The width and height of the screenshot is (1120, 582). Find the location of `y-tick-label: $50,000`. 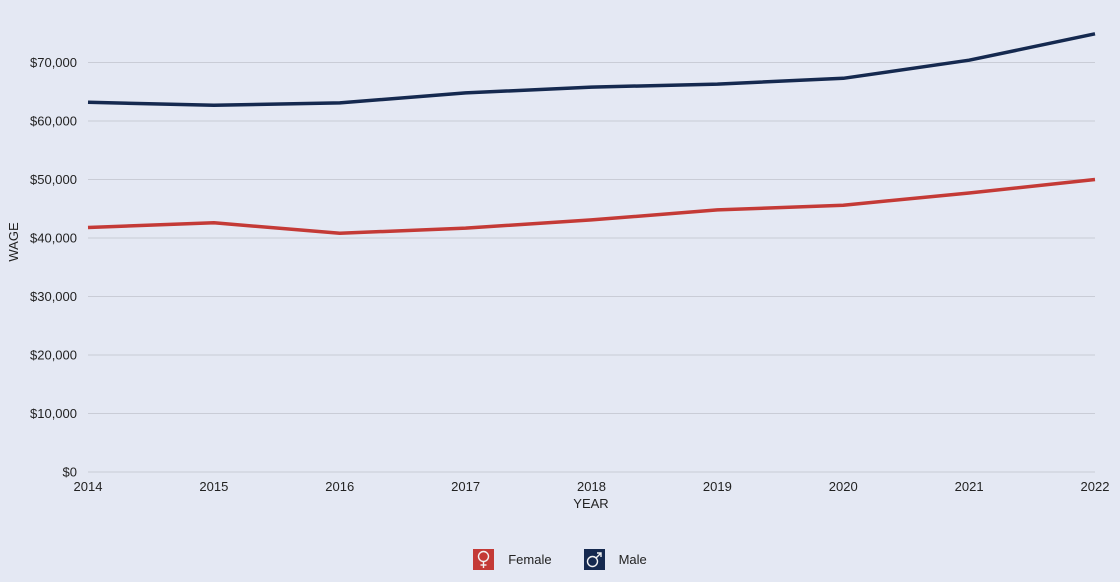

y-tick-label: $50,000 is located at coordinates (53, 179).